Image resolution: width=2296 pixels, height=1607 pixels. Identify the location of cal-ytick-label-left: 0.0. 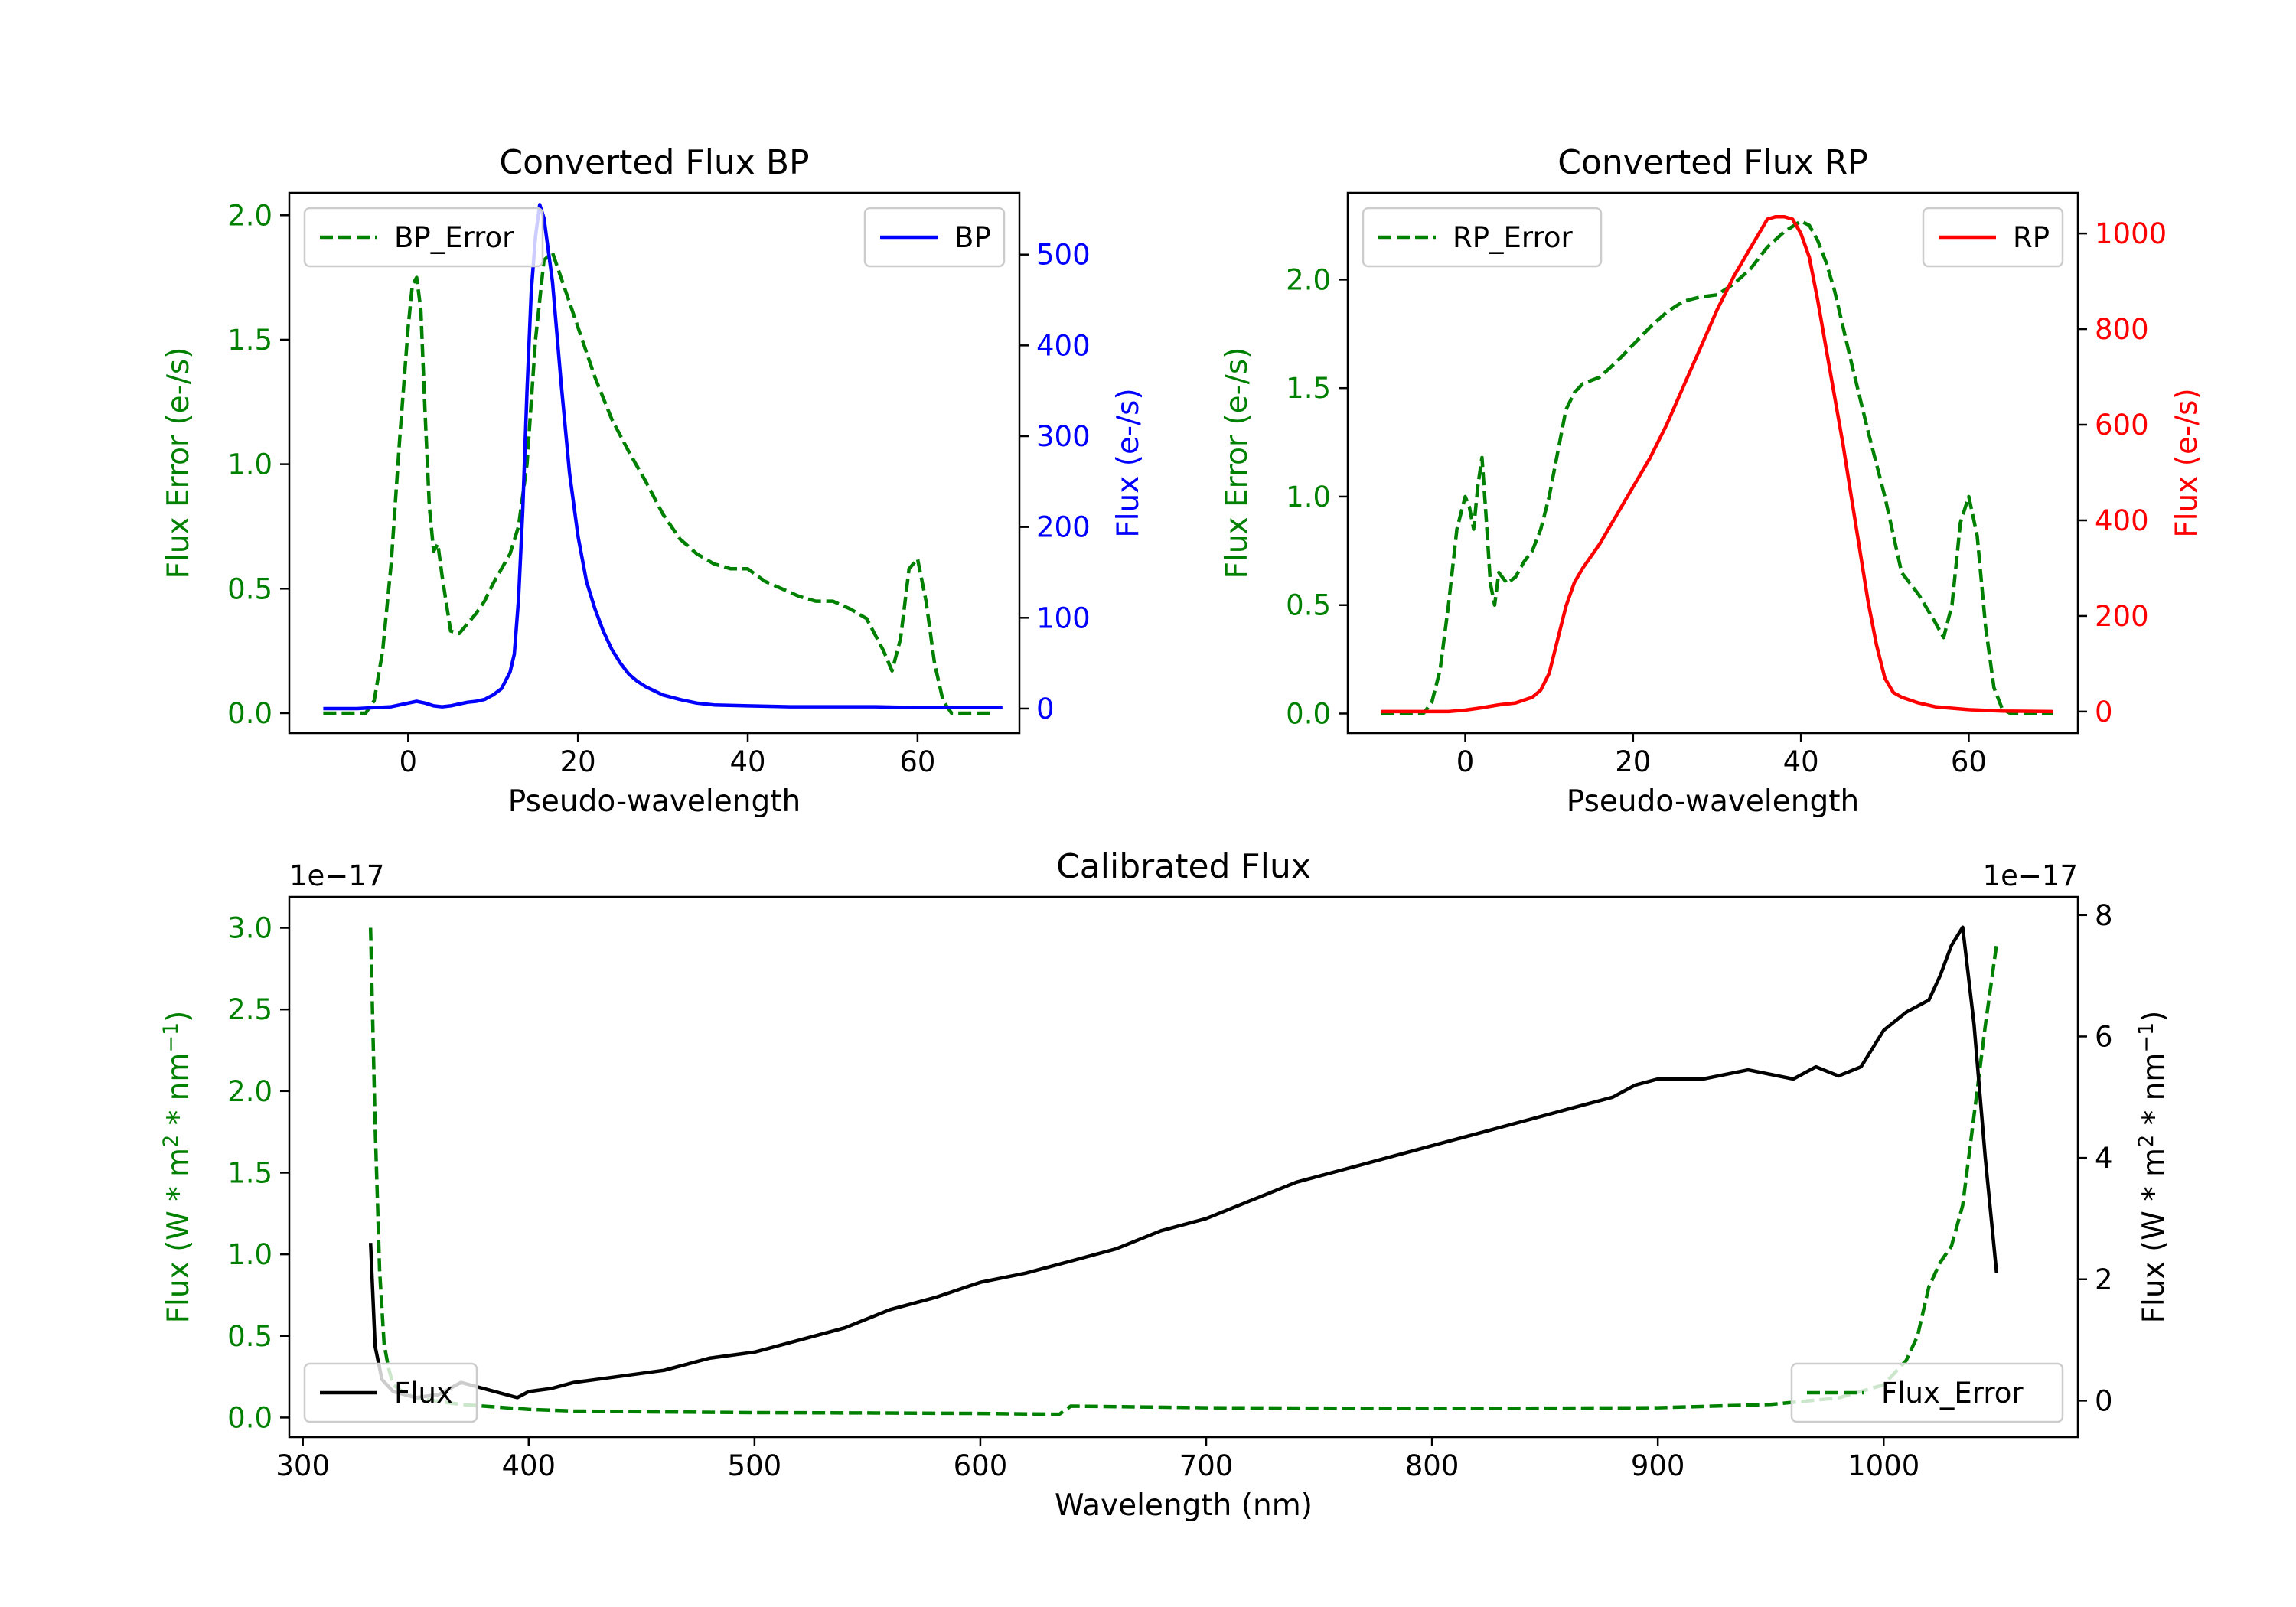
(249, 1417).